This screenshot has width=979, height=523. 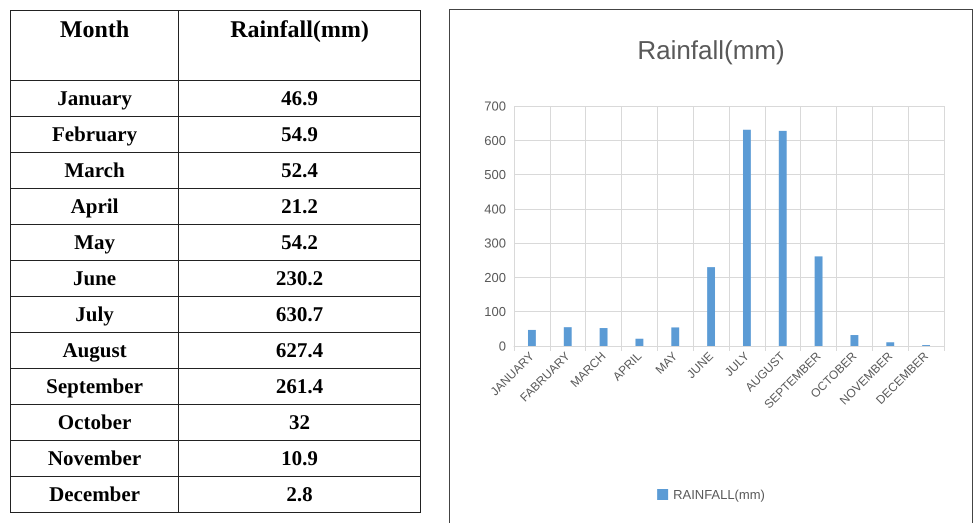 What do you see at coordinates (94, 98) in the screenshot?
I see `text: January` at bounding box center [94, 98].